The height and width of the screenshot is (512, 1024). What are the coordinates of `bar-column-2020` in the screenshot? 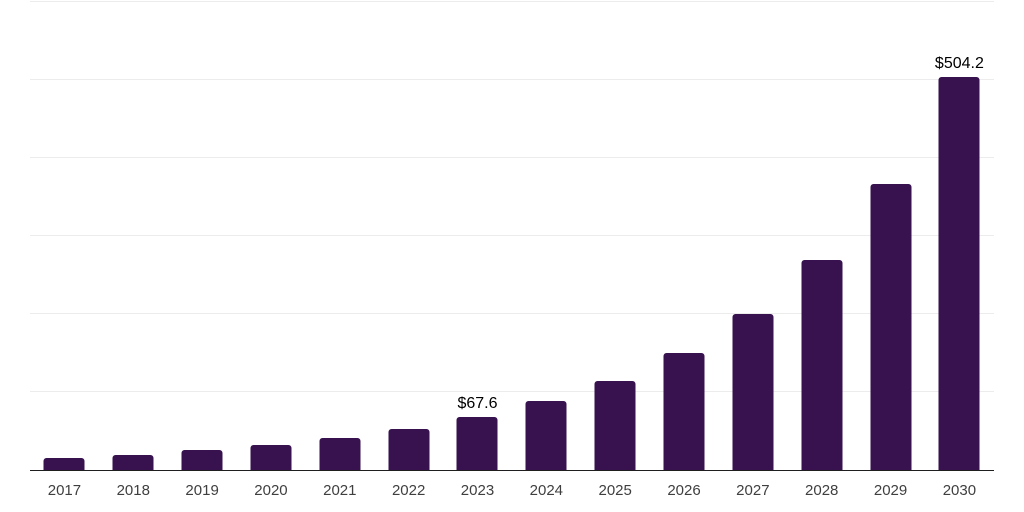 It's located at (271, 236).